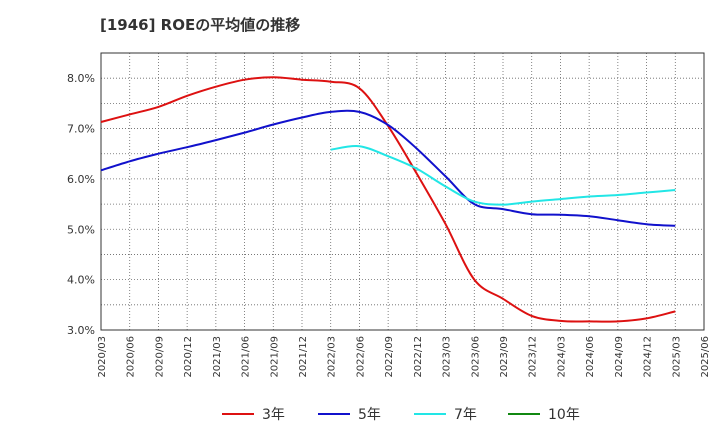 The image size is (720, 440). What do you see at coordinates (81, 179) in the screenshot?
I see `y-tick-label: 6.0%` at bounding box center [81, 179].